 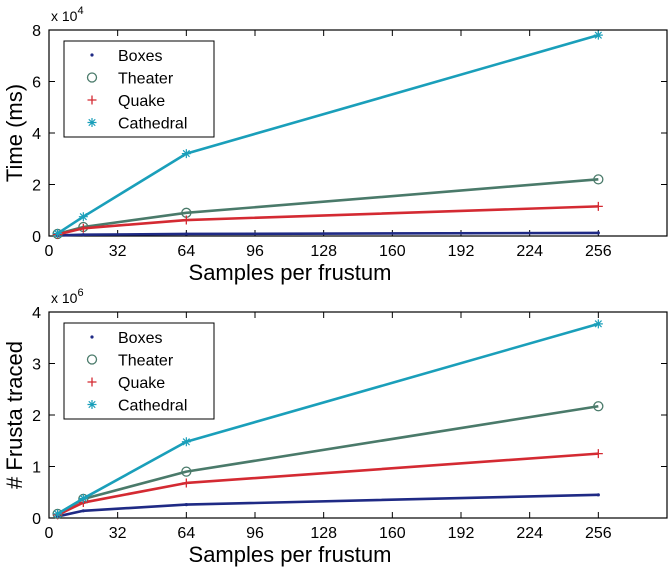 I want to click on axis-exponent-power: 6, so click(x=80, y=293).